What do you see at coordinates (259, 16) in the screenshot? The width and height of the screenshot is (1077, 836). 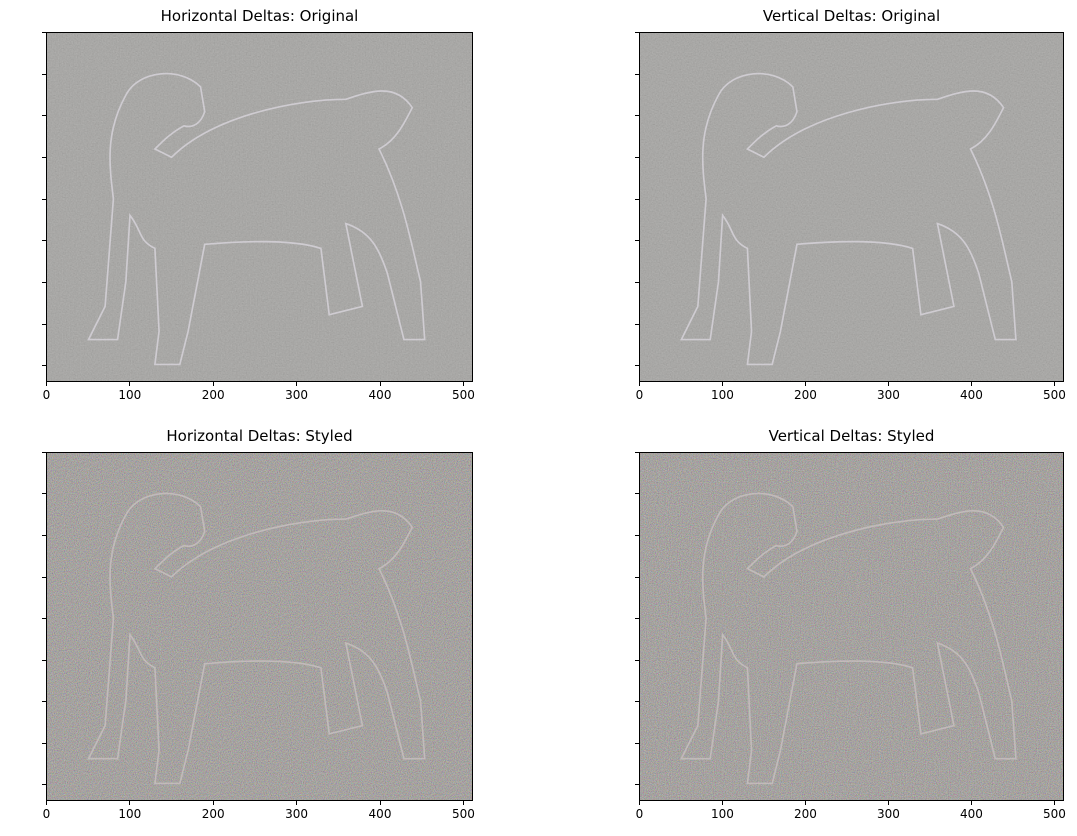 I see `subplot-title: Horizontal Deltas: Original` at bounding box center [259, 16].